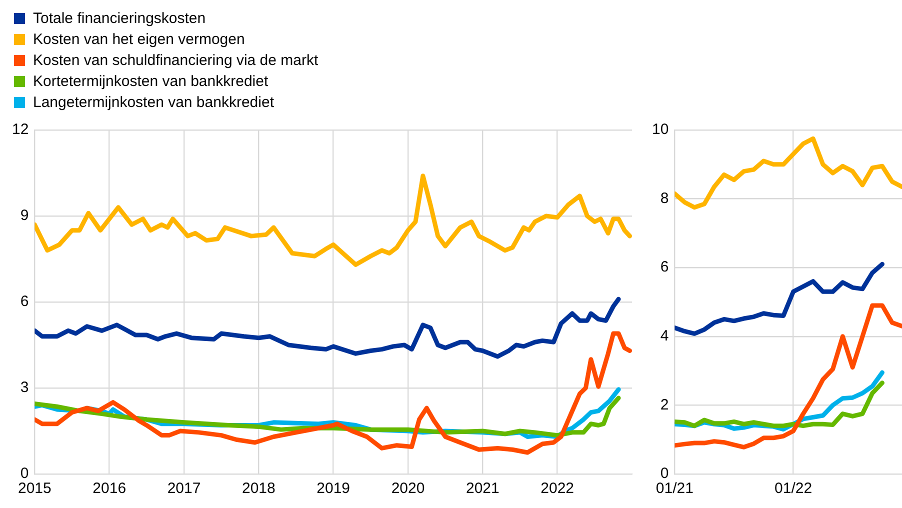 This screenshot has width=902, height=508. What do you see at coordinates (35, 489) in the screenshot?
I see `x-tick-label: 2015` at bounding box center [35, 489].